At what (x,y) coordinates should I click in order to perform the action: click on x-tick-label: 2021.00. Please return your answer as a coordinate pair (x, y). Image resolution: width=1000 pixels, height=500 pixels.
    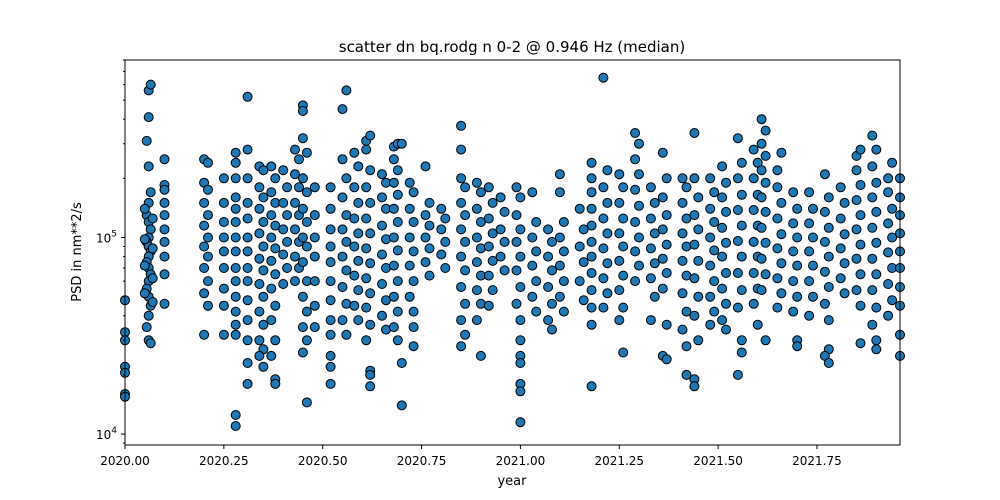
    Looking at the image, I should click on (521, 461).